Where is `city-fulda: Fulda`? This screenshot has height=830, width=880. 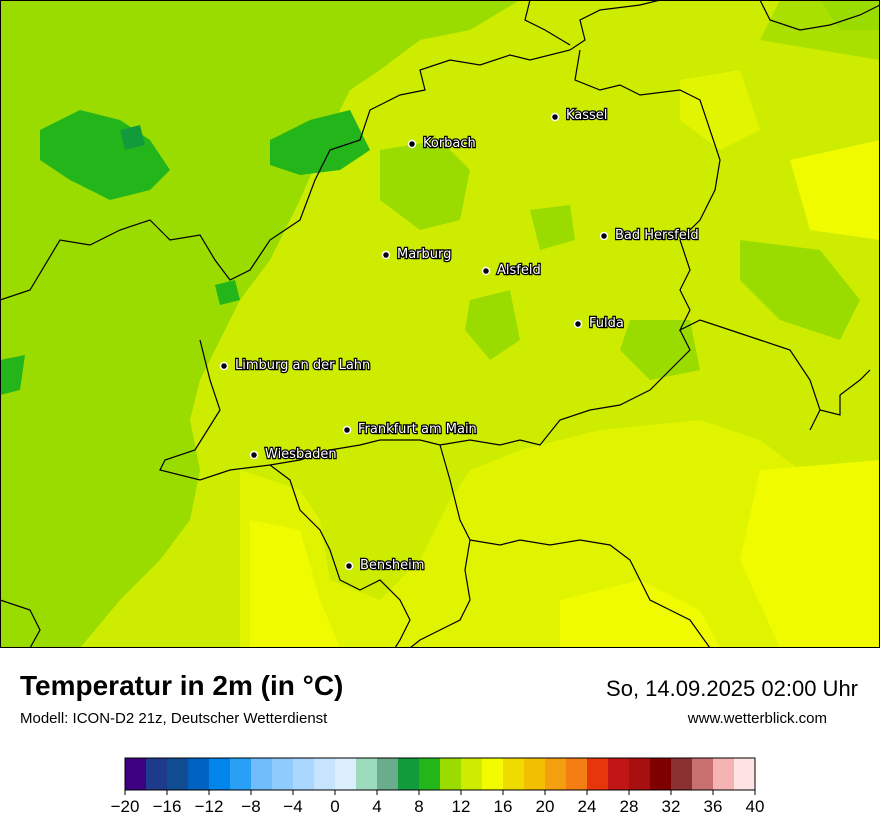
city-fulda: Fulda is located at coordinates (599, 323).